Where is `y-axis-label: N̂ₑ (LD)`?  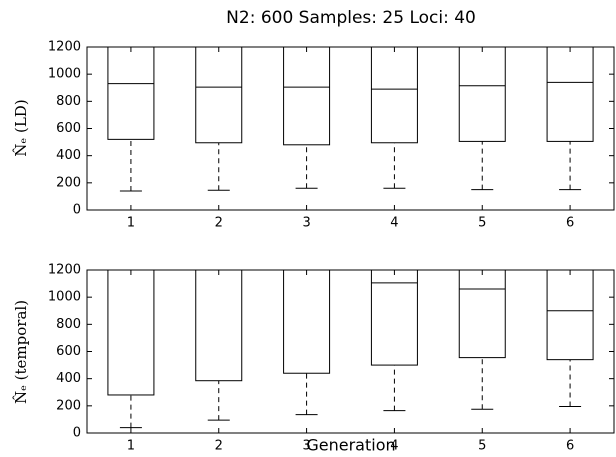
y-axis-label: N̂ₑ (LD) is located at coordinates (21, 127).